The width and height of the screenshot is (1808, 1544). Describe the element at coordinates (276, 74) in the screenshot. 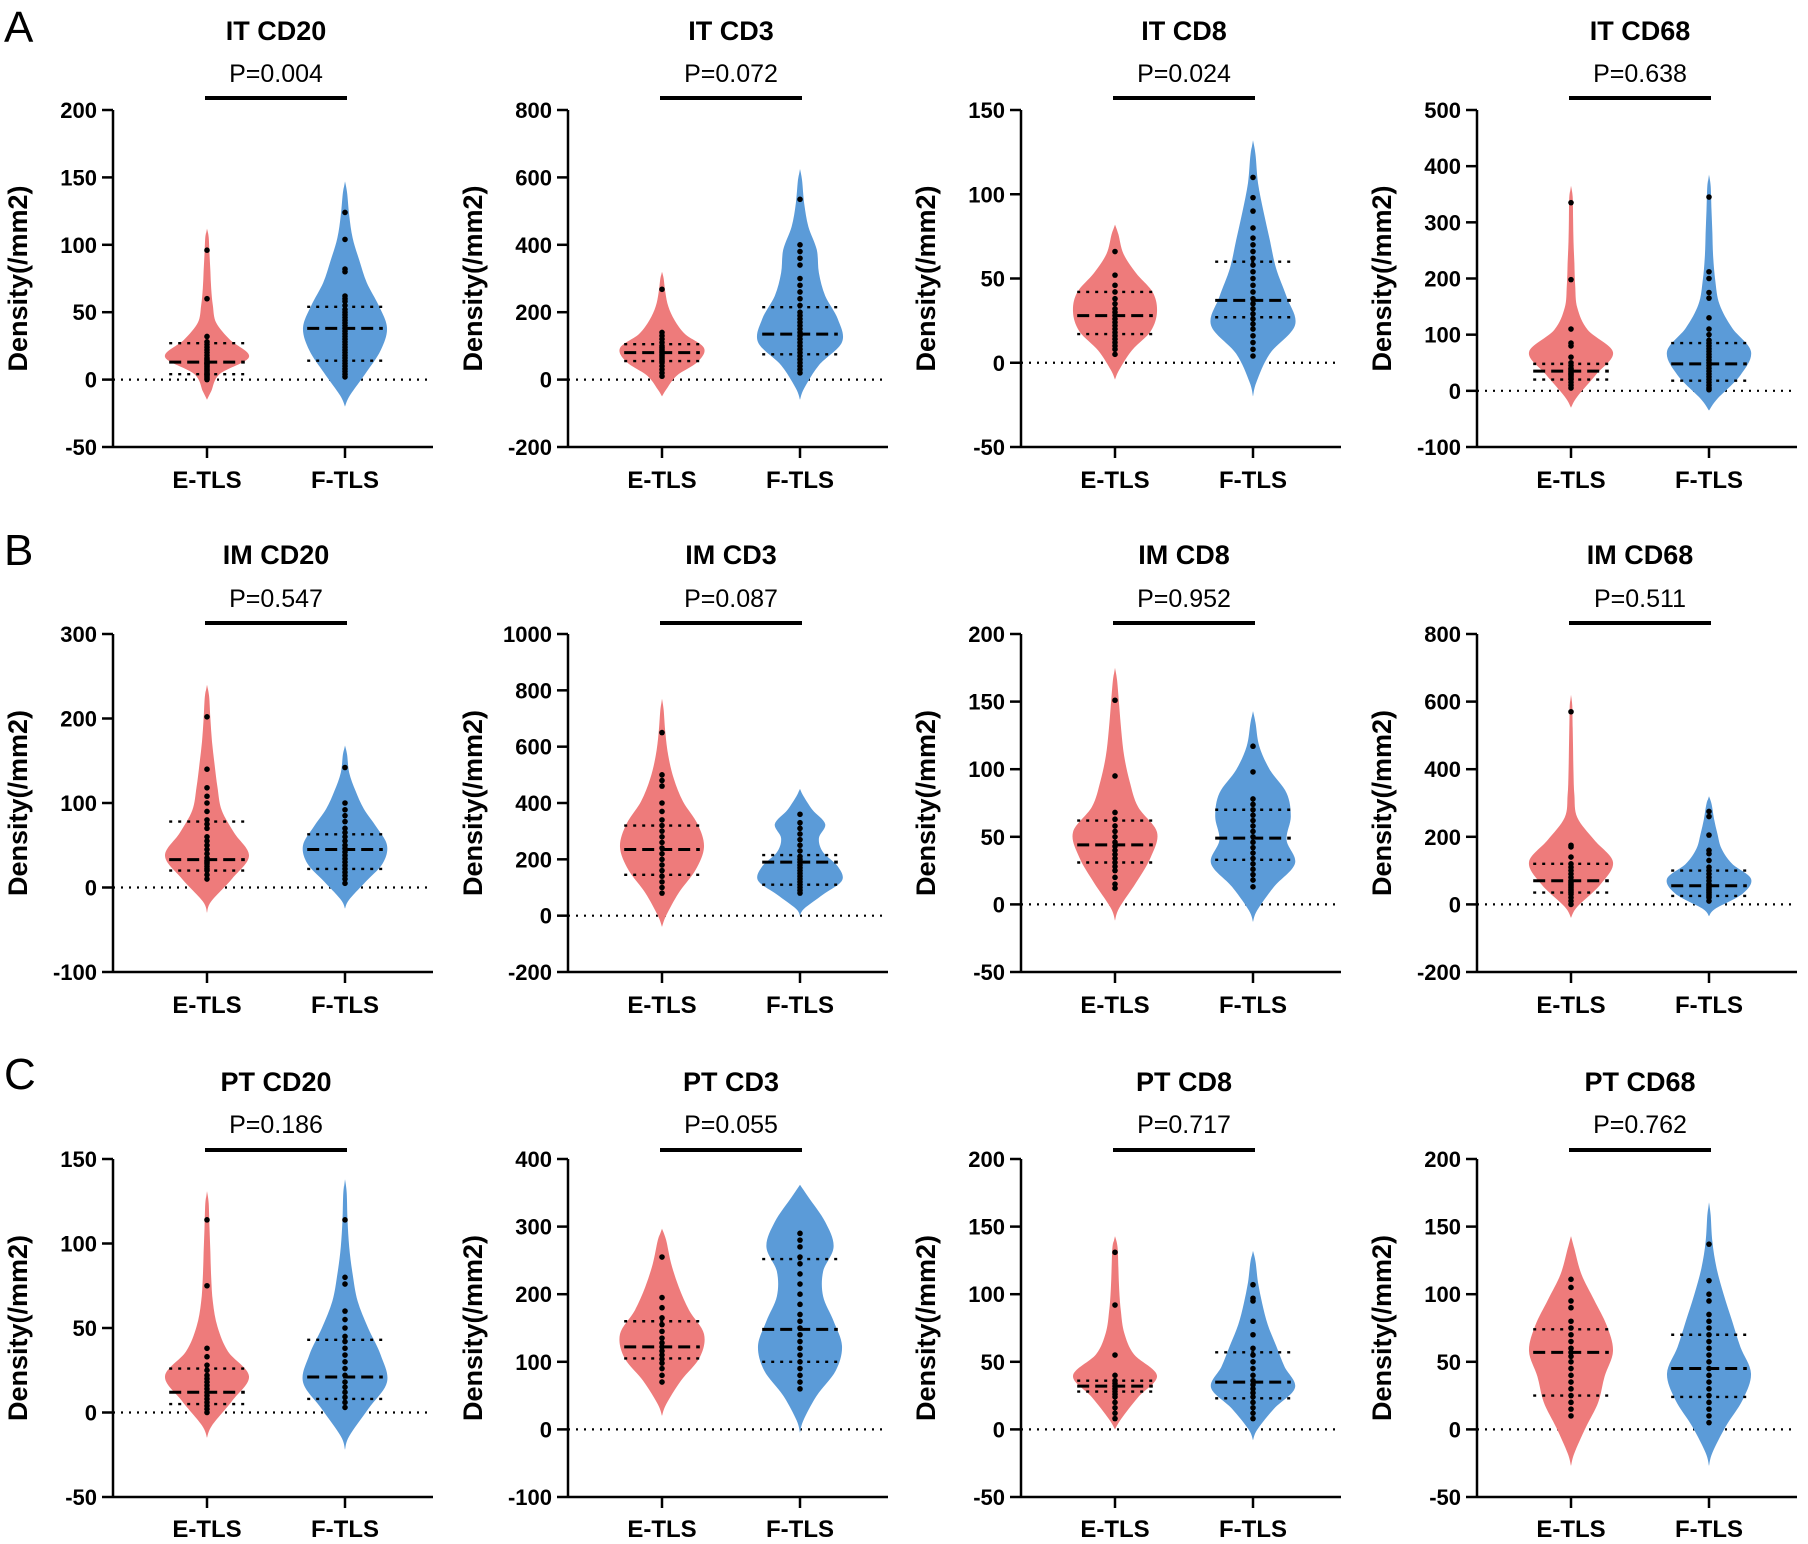

I see `p-value-label: P=0.004` at that location.